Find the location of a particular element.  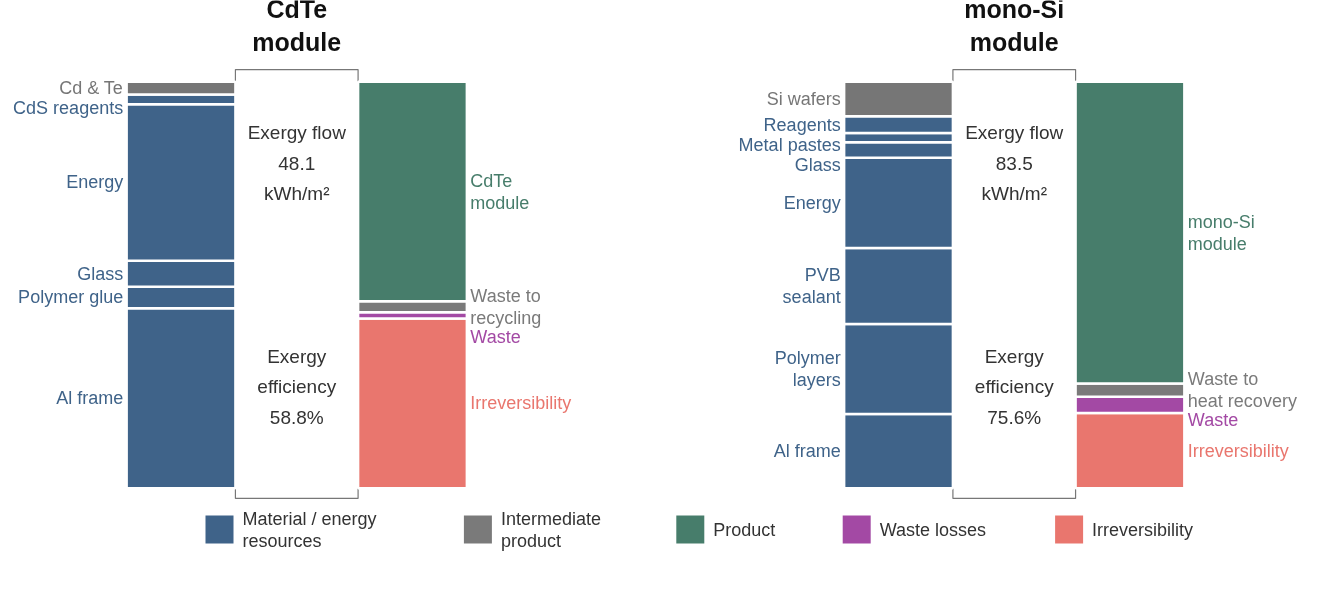

category-label: Product is located at coordinates (744, 529).